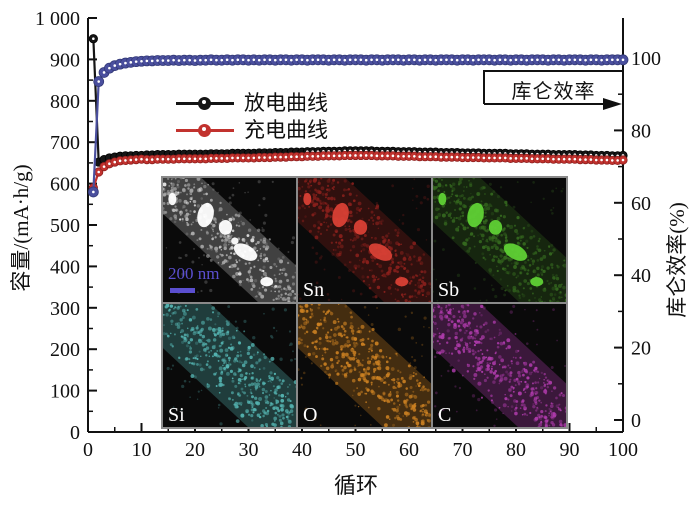  Describe the element at coordinates (310, 415) in the screenshot. I see `panel-label-o: O` at that location.